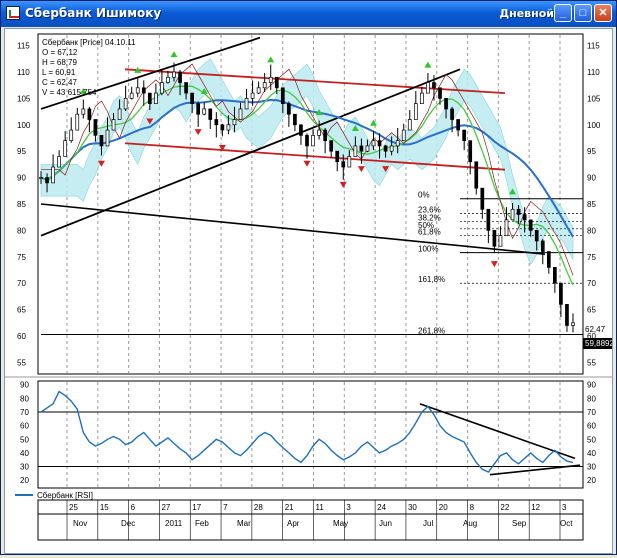 Image resolution: width=617 pixels, height=558 pixels. What do you see at coordinates (24, 426) in the screenshot?
I see `rsi-tick-left: 60` at bounding box center [24, 426].